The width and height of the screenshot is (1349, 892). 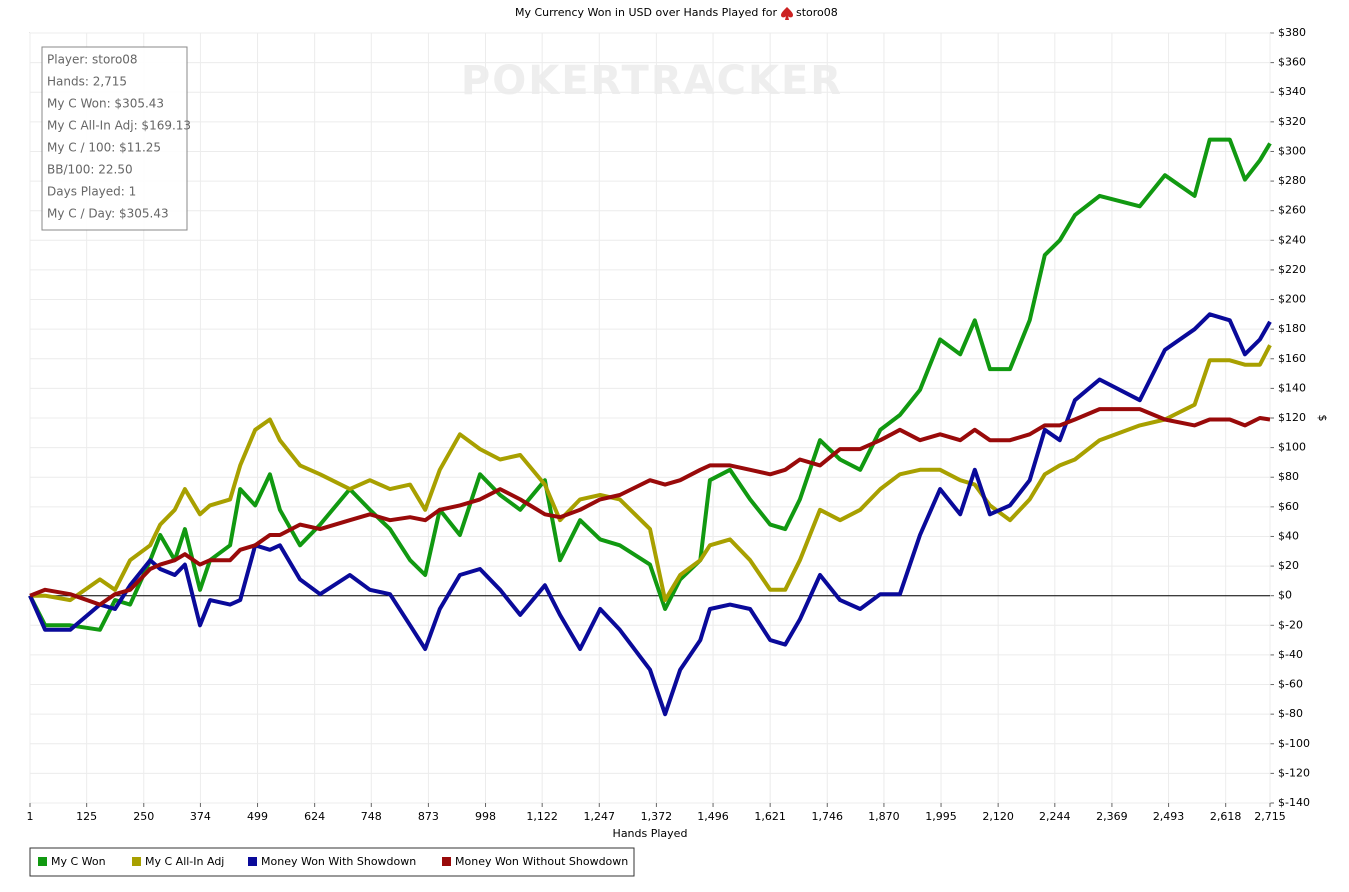 I want to click on y-tick-label: $40, so click(x=1288, y=535).